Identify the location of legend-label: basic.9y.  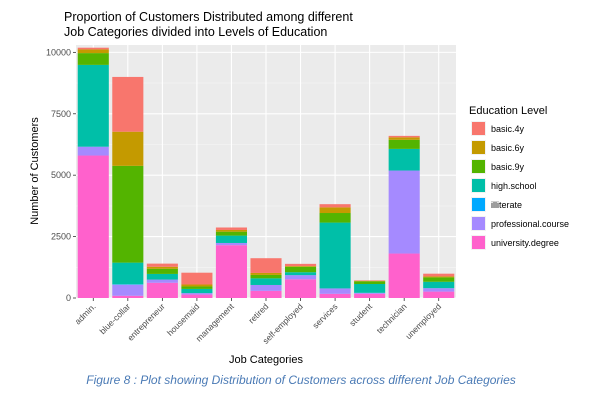
(508, 167).